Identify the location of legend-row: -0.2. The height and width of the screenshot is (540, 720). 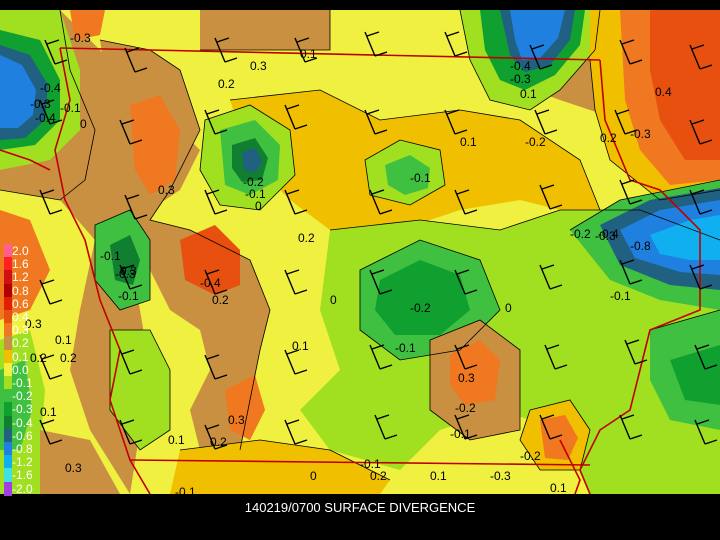
(23, 396).